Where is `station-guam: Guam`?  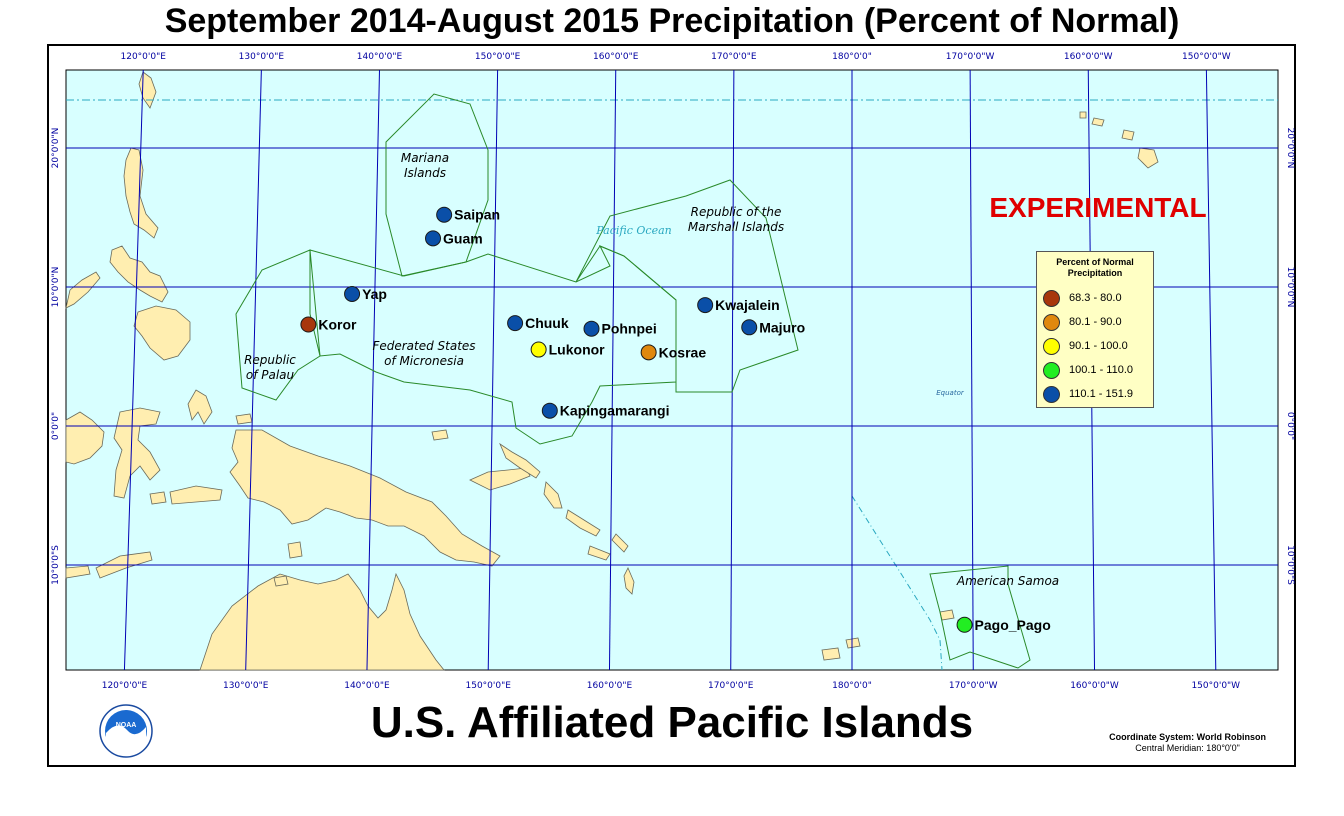
station-guam: Guam is located at coordinates (454, 238).